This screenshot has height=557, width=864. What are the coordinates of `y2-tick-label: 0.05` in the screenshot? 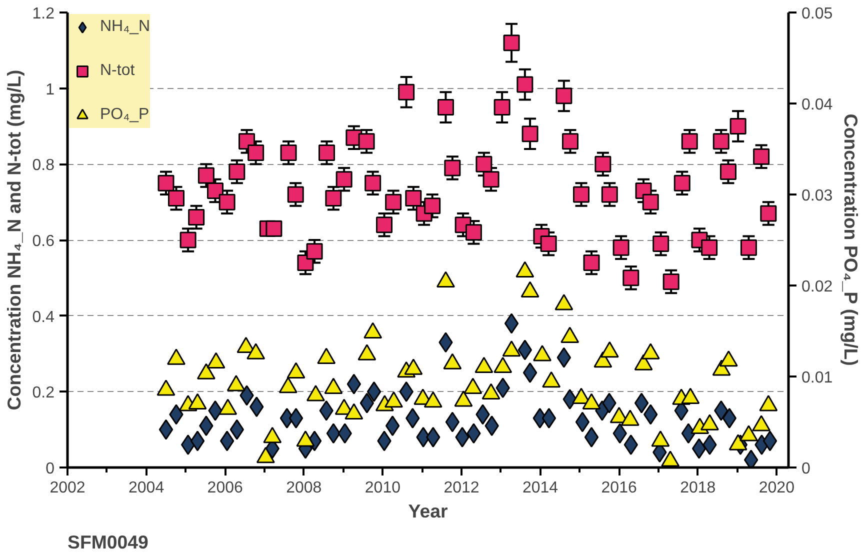 It's located at (817, 14).